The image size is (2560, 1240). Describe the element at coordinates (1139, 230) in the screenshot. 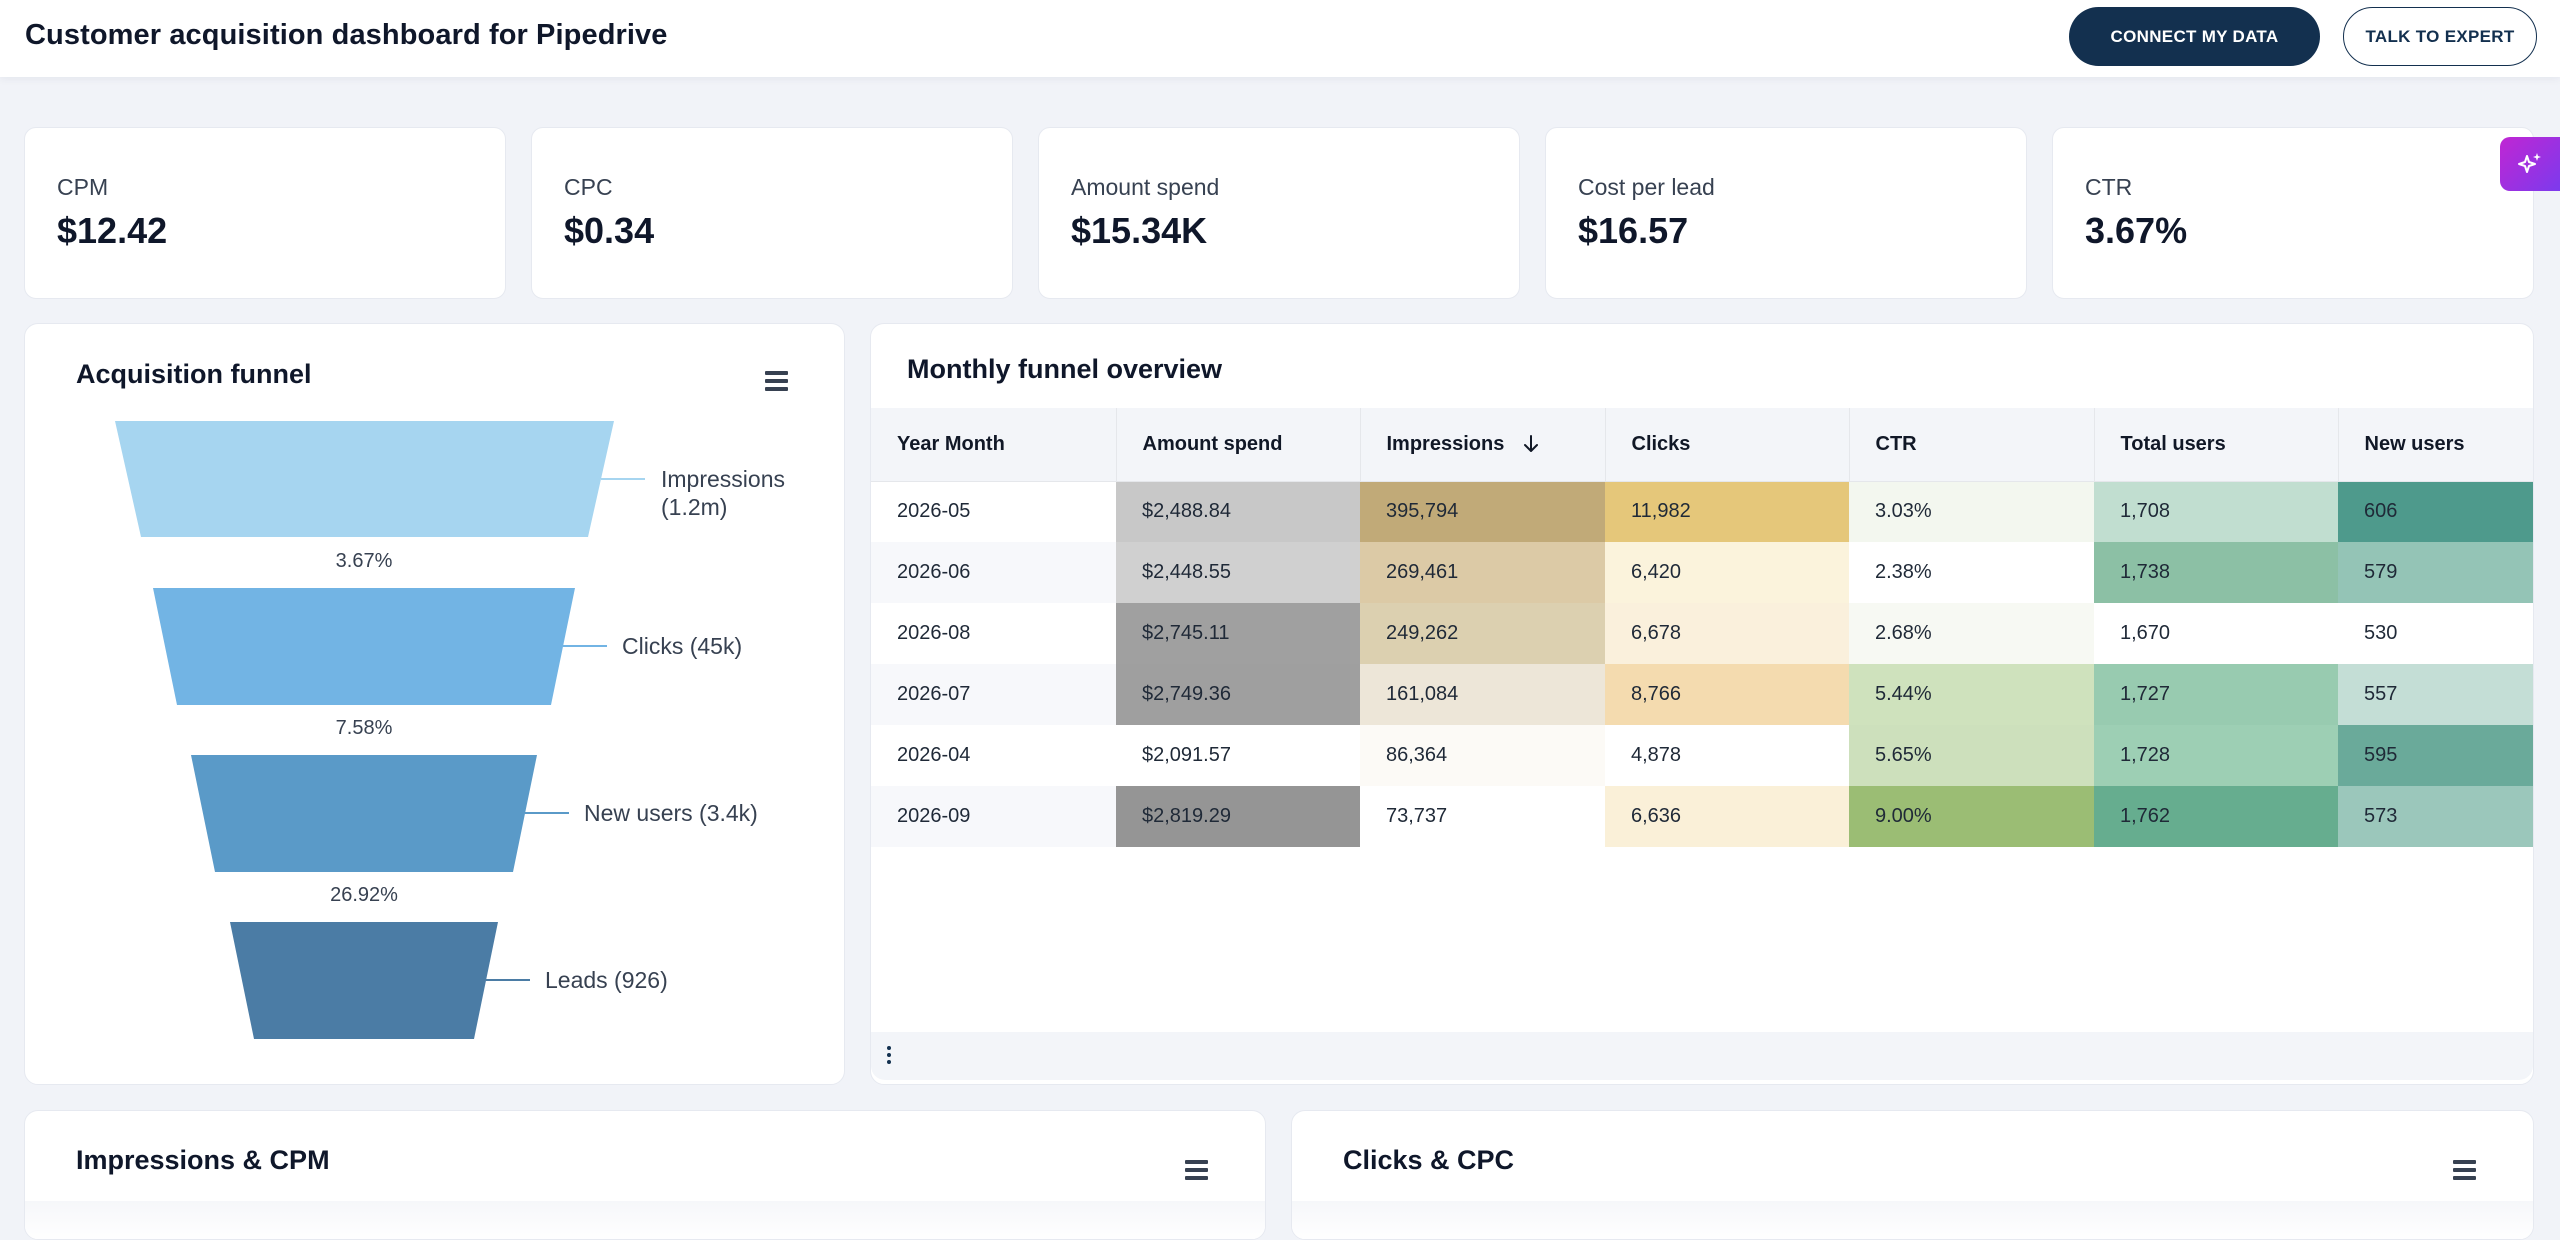

I see `kpi-value: $15.34K` at that location.